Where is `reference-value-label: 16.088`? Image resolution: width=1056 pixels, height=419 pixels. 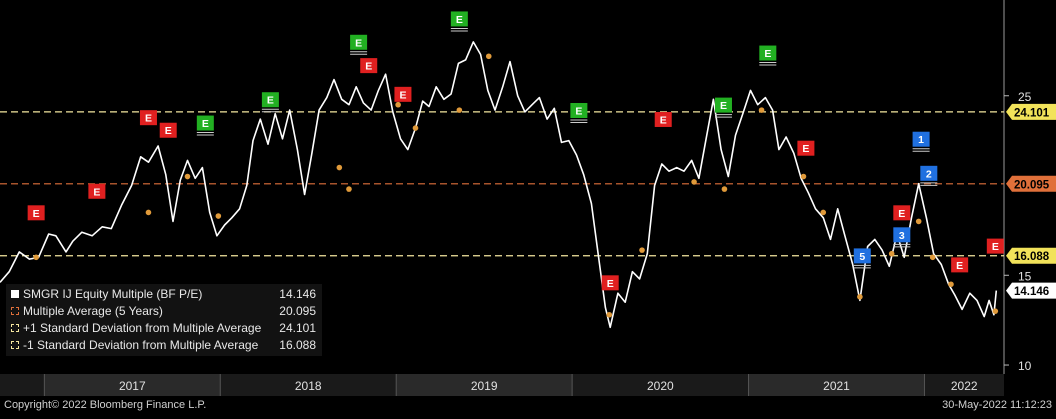
reference-value-label: 16.088 is located at coordinates (1032, 257).